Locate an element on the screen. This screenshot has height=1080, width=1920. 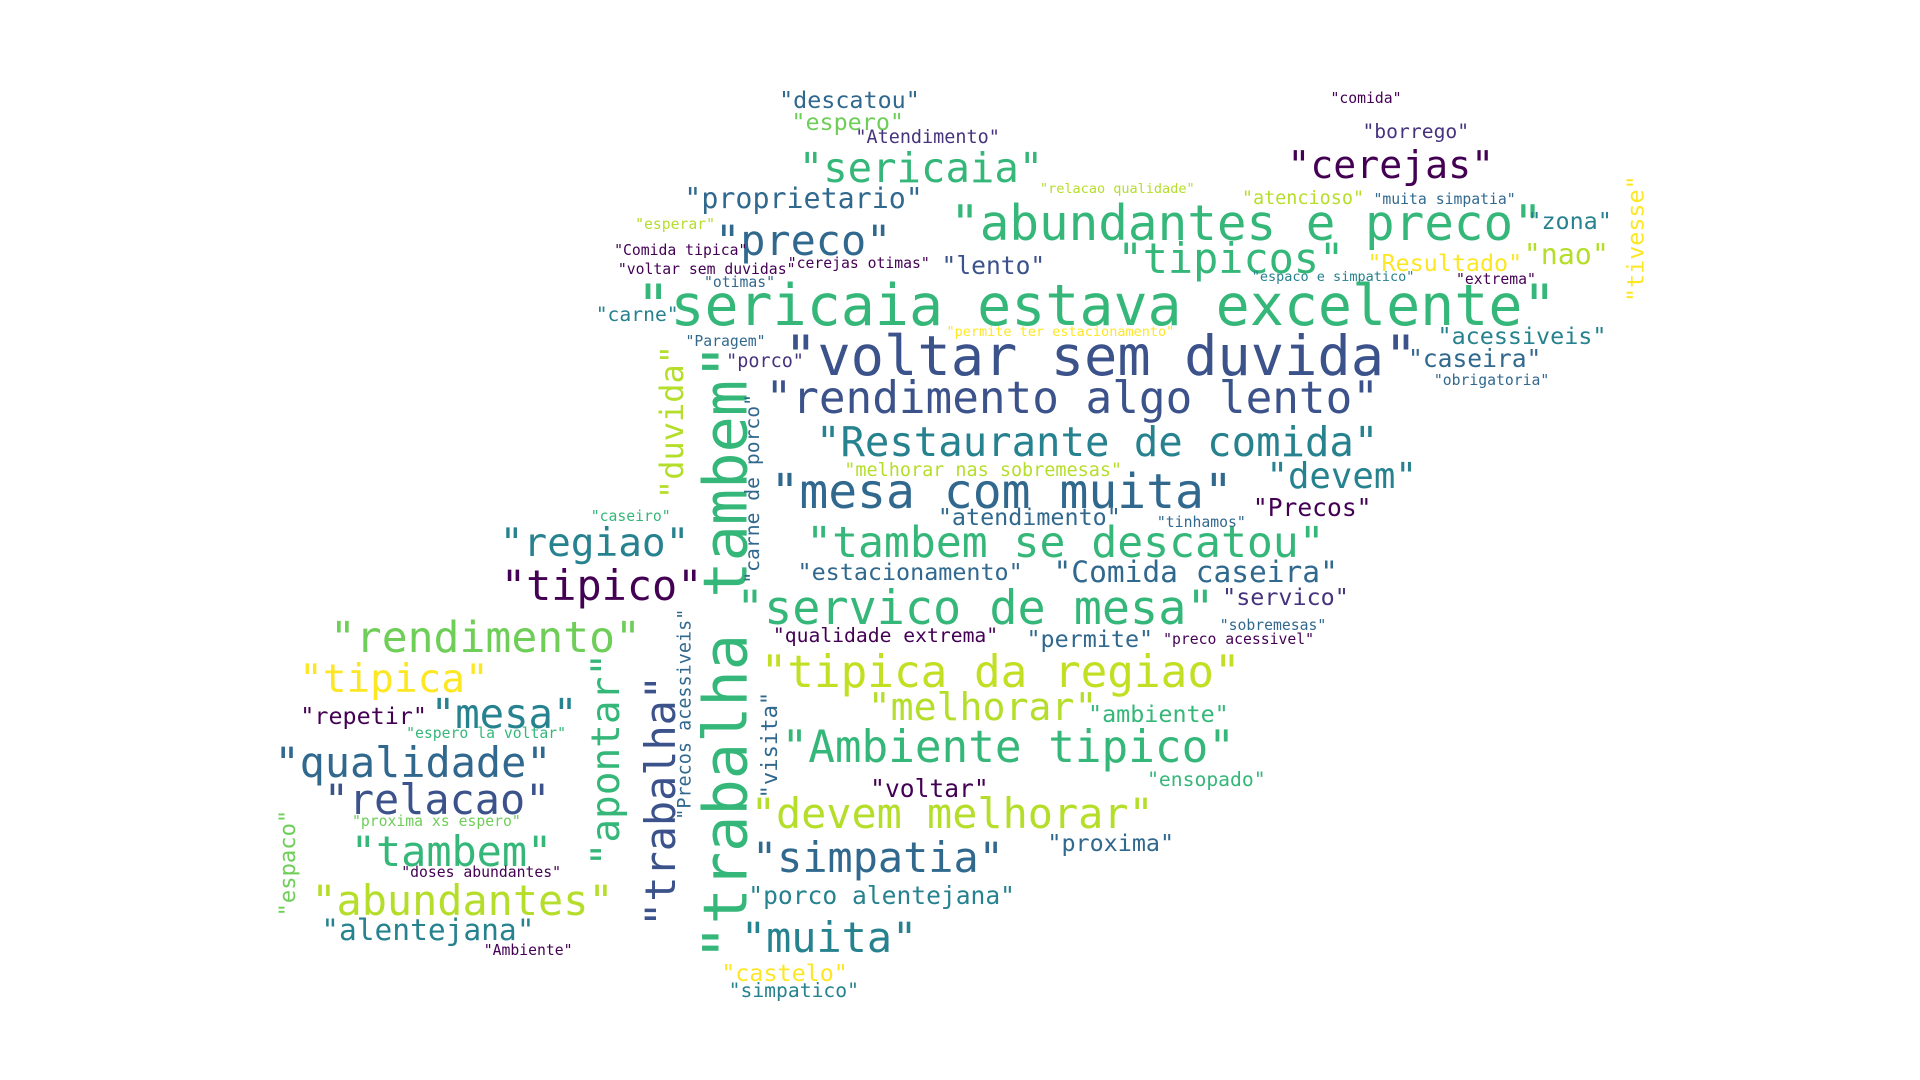
word-ensopado: "ensopado" is located at coordinates (1206, 780).